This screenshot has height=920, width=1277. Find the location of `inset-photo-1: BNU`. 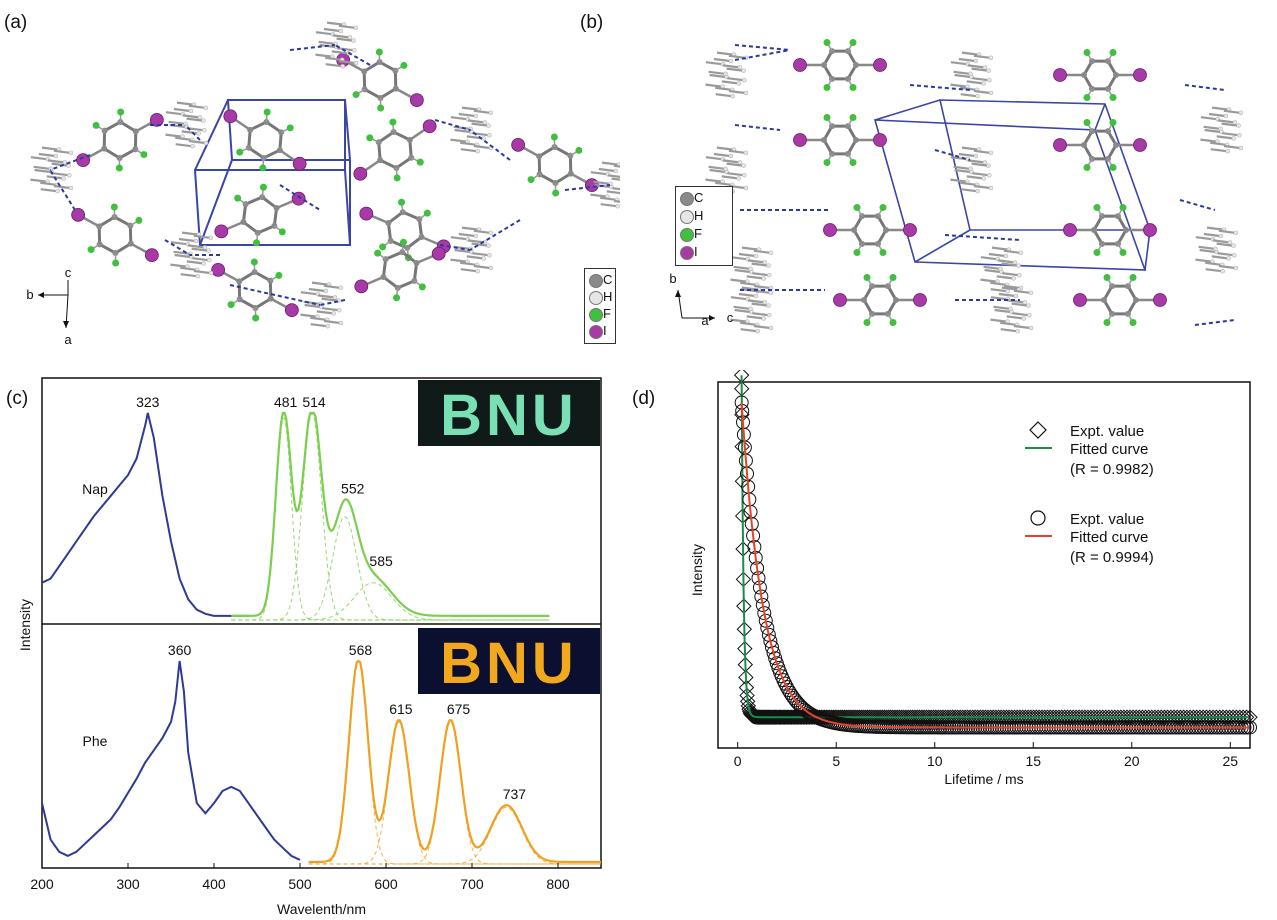

inset-photo-1: BNU is located at coordinates (509, 662).